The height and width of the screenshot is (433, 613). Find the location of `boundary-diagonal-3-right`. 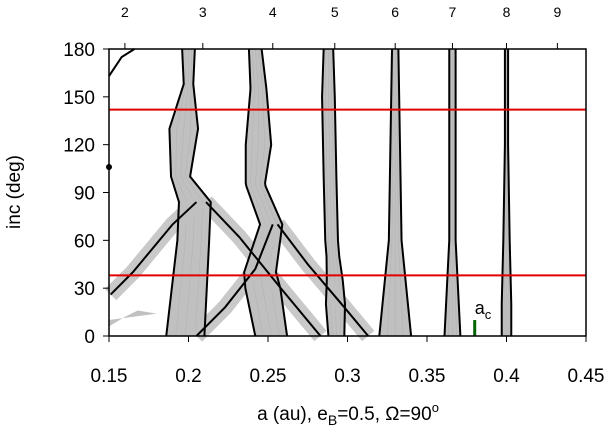

boundary-diagonal-3-right is located at coordinates (263, 269).